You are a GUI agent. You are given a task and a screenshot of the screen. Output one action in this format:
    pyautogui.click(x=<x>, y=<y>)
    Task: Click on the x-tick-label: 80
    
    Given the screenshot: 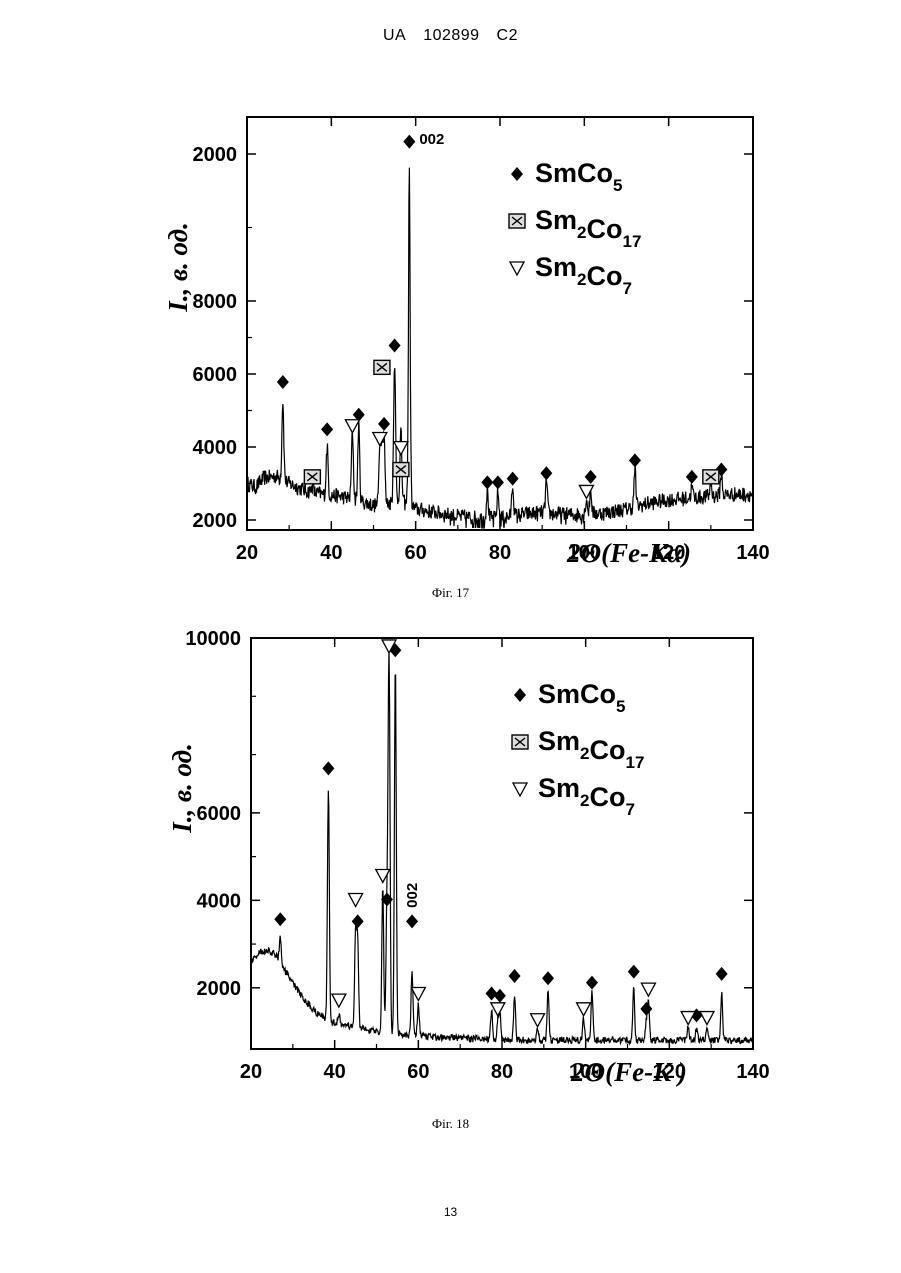 What is the action you would take?
    pyautogui.click(x=500, y=553)
    